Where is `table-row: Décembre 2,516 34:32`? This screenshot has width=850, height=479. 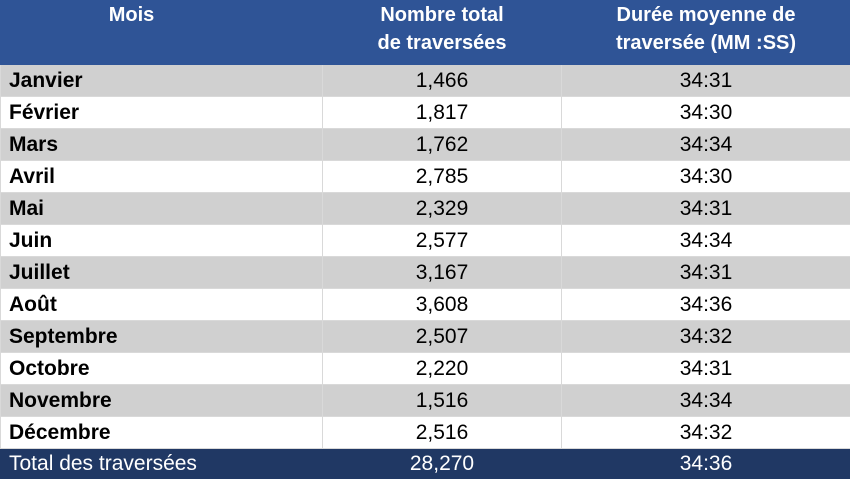
table-row: Décembre 2,516 34:32 is located at coordinates (425, 433).